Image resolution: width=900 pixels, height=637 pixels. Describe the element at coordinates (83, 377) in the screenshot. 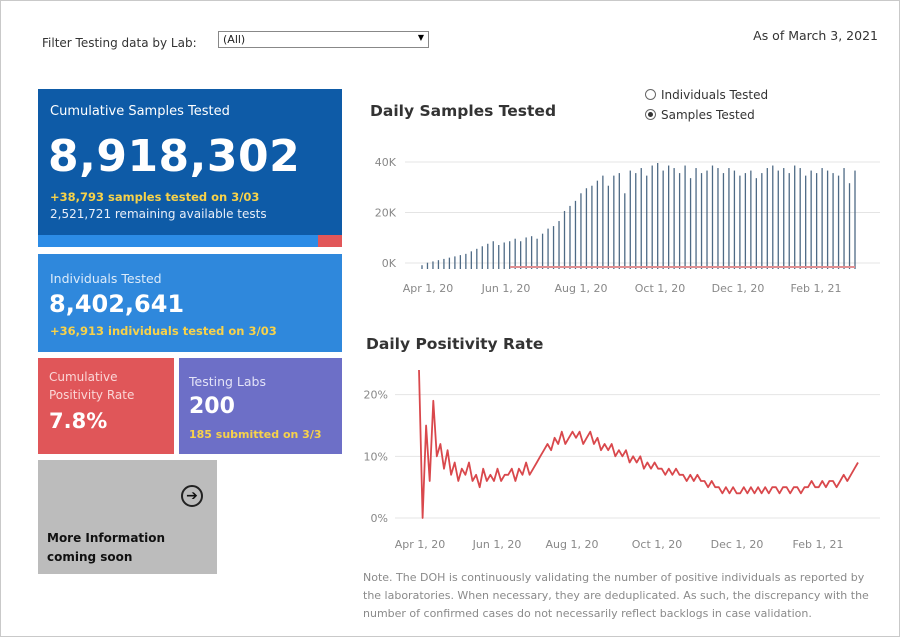

I see `positivity-title-line1: Cumulative` at that location.